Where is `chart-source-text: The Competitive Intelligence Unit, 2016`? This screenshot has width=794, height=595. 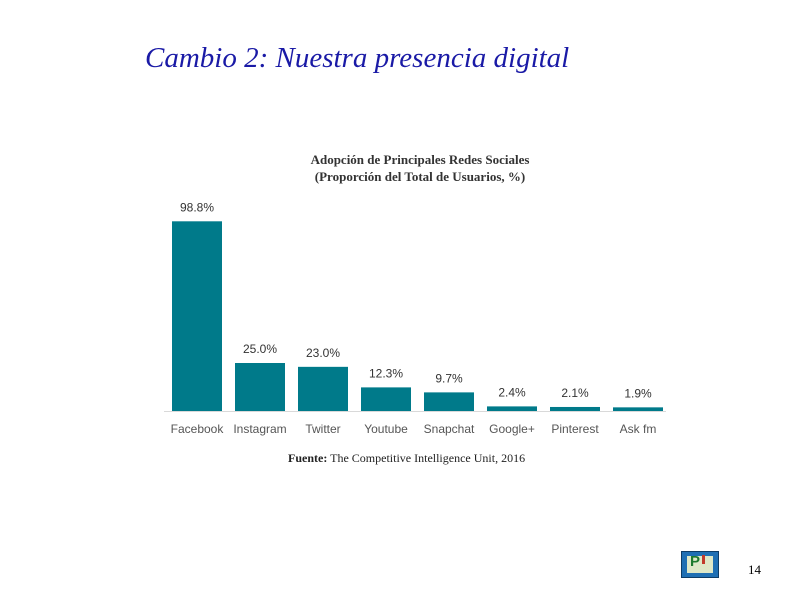
chart-source-text: The Competitive Intelligence Unit, 2016 is located at coordinates (428, 458).